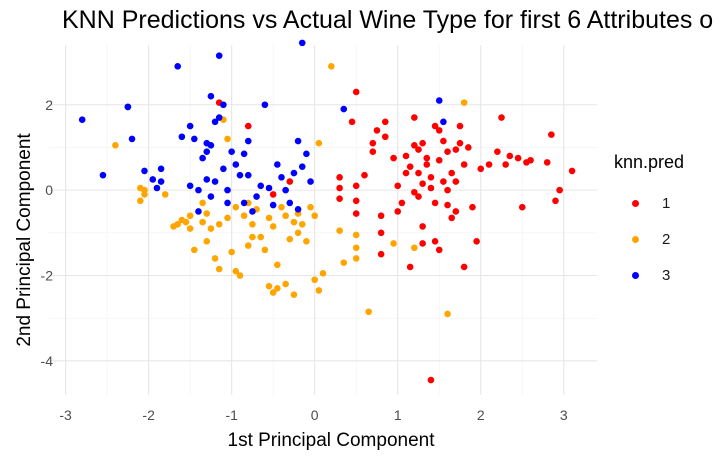 The width and height of the screenshot is (727, 462). What do you see at coordinates (666, 239) in the screenshot?
I see `legend-label-2: 2` at bounding box center [666, 239].